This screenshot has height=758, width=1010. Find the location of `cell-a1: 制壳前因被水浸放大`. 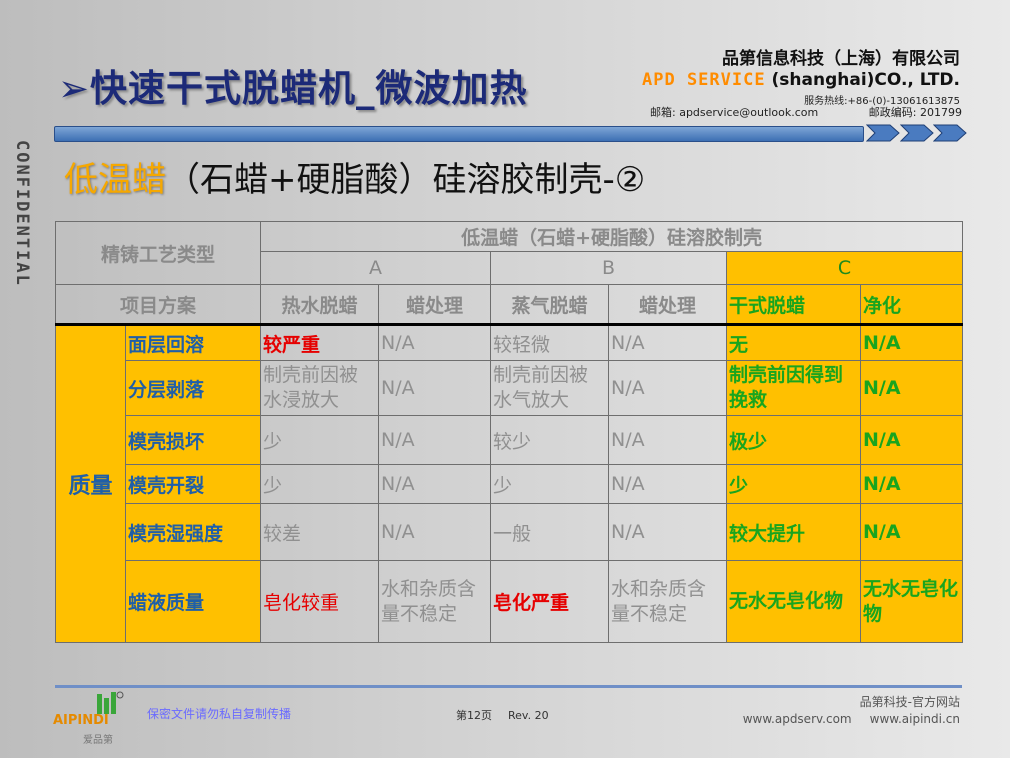

cell-a1: 制壳前因被水浸放大 is located at coordinates (320, 388).